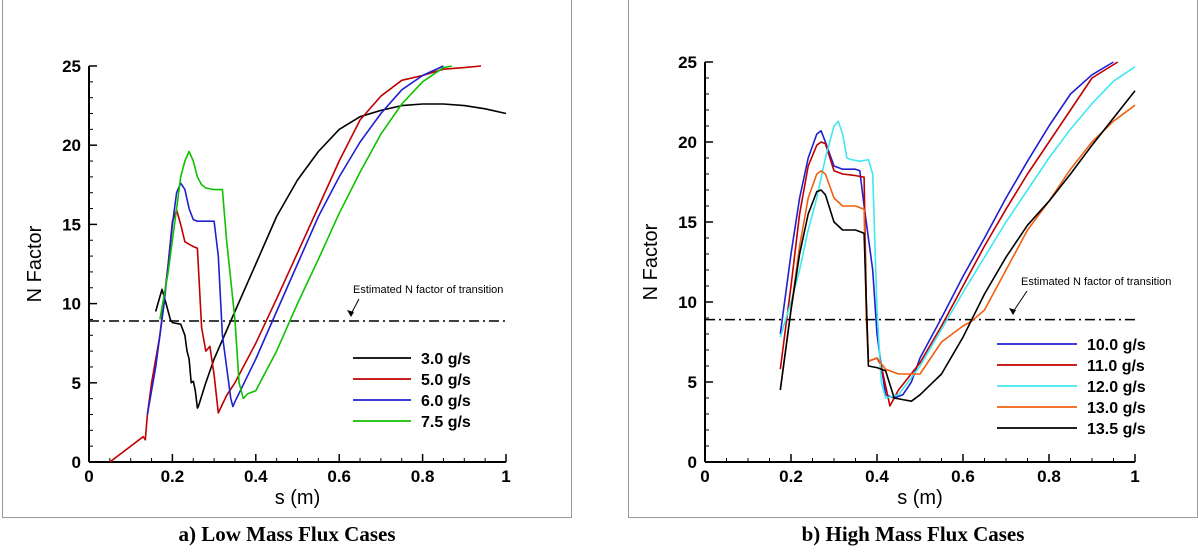 This screenshot has height=552, width=1198. I want to click on legend-label: 12.0 g/s, so click(1116, 387).